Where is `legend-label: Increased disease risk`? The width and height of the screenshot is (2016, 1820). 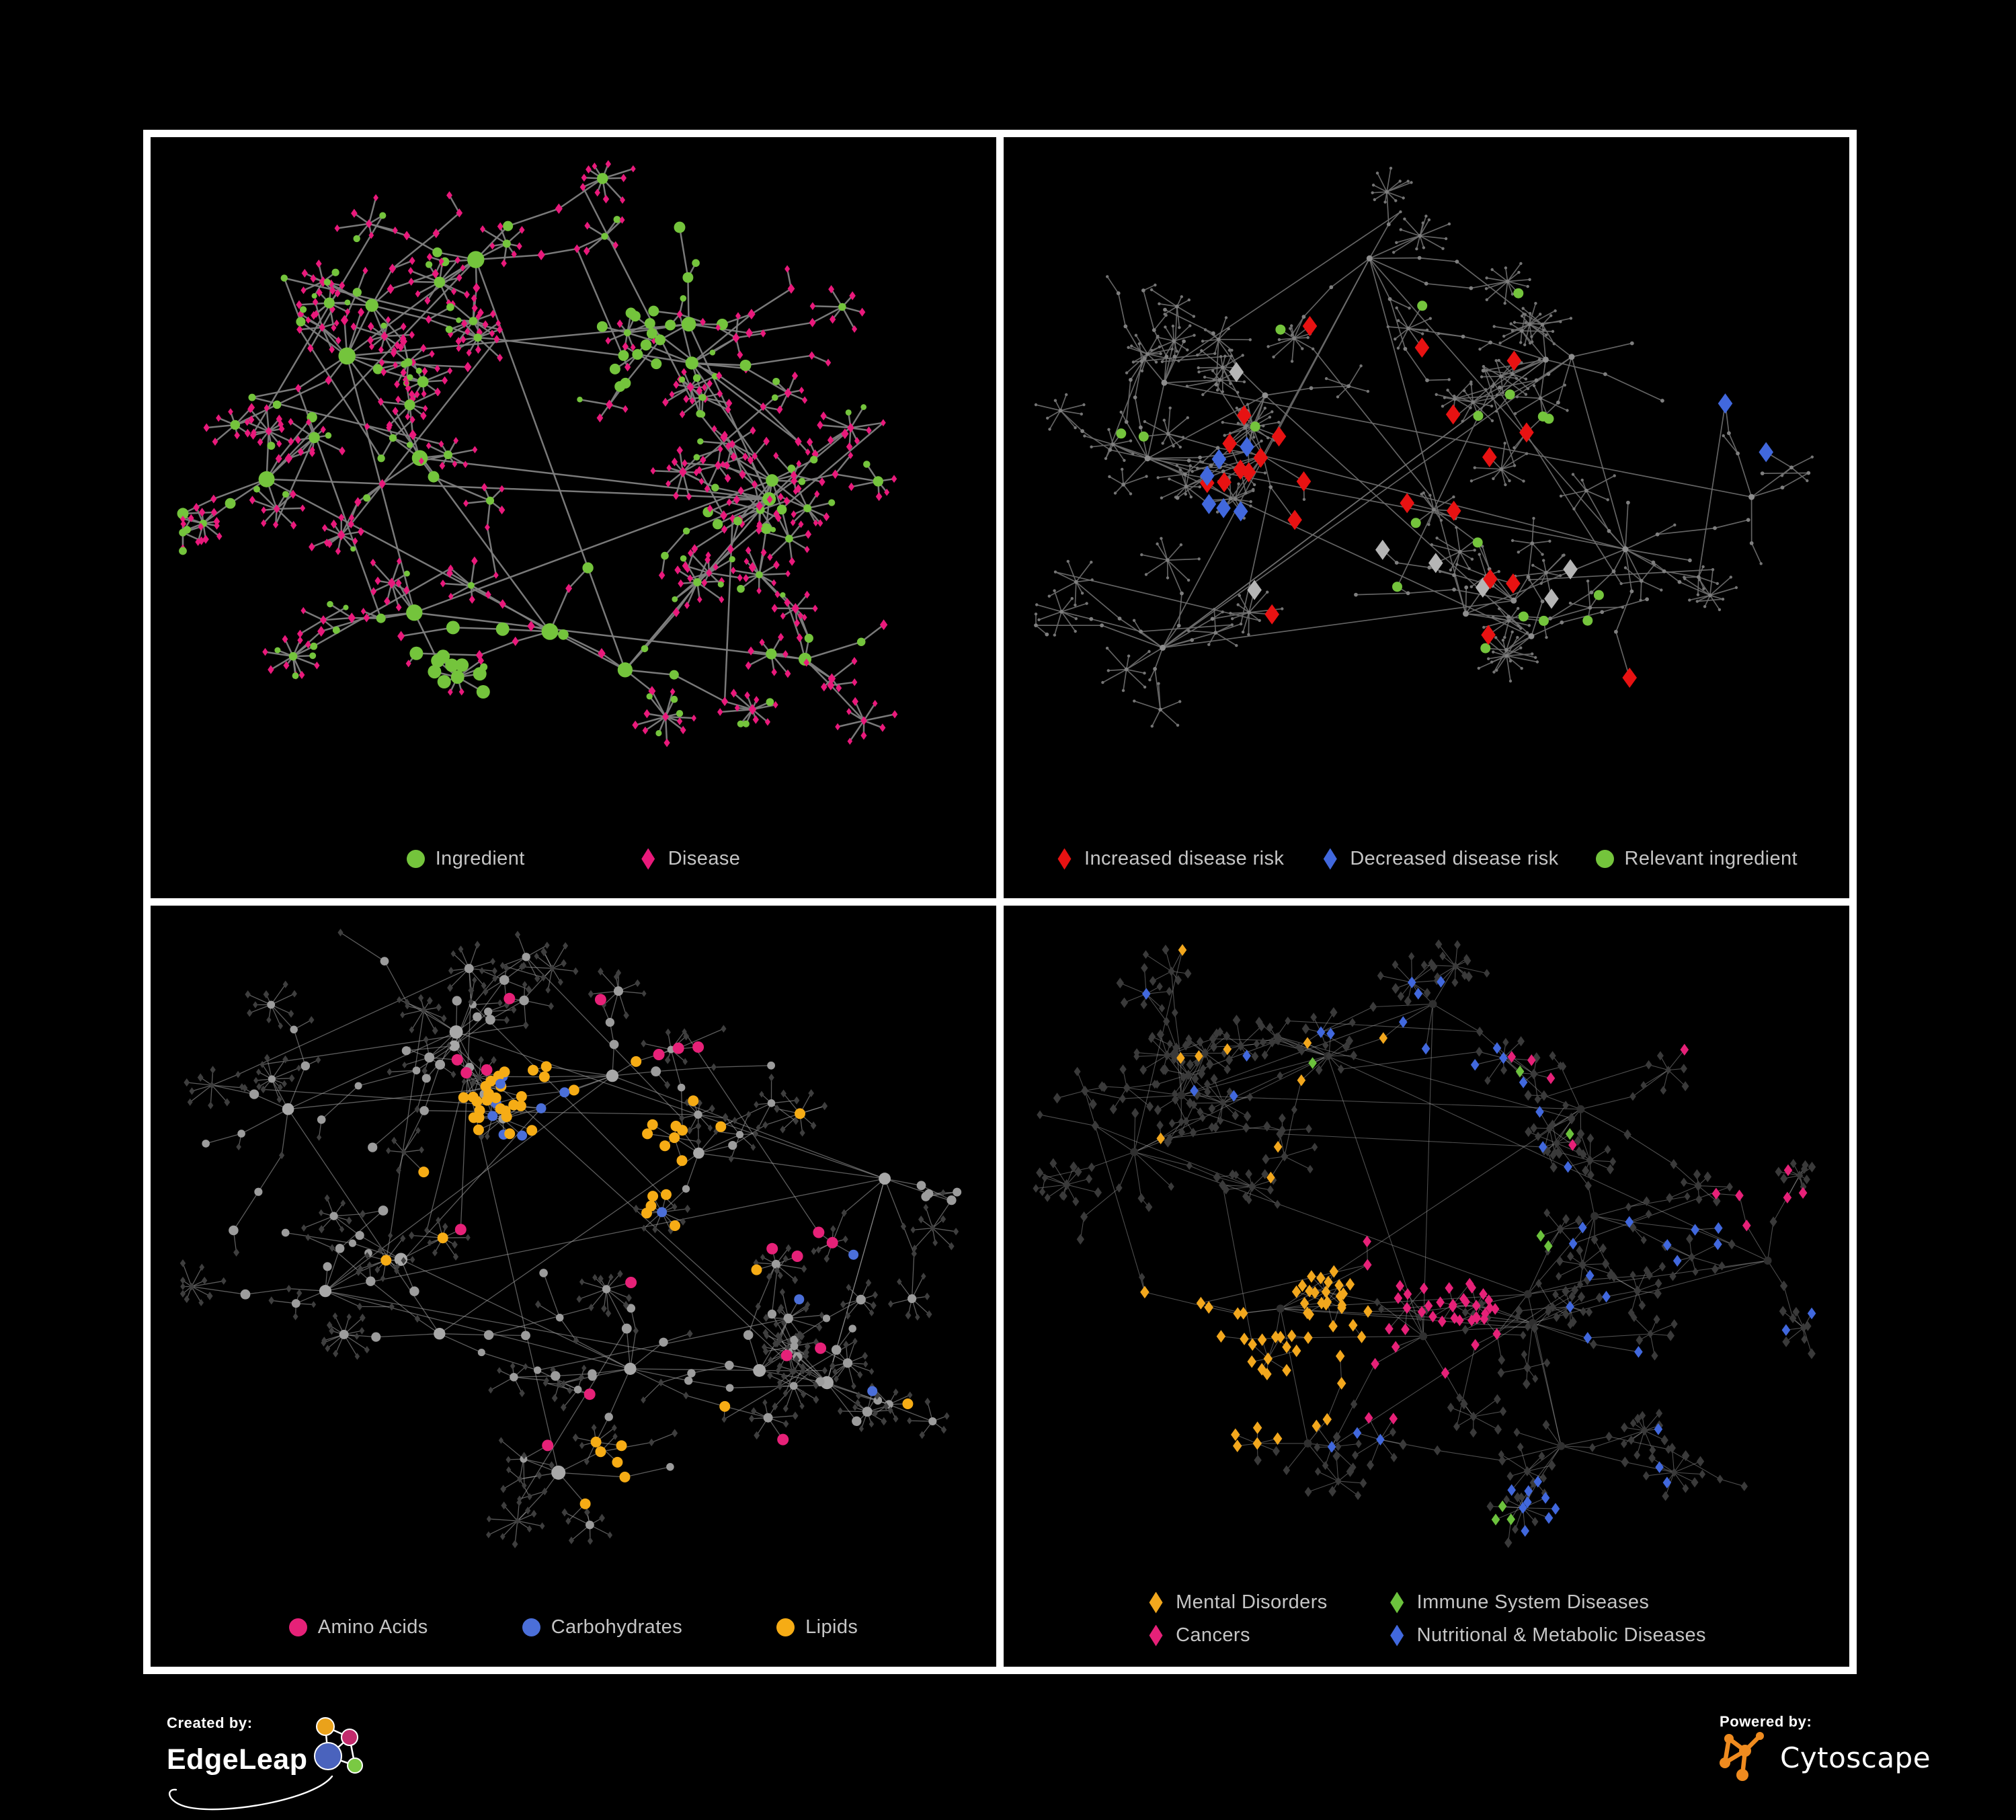
legend-label: Increased disease risk is located at coordinates (1184, 858).